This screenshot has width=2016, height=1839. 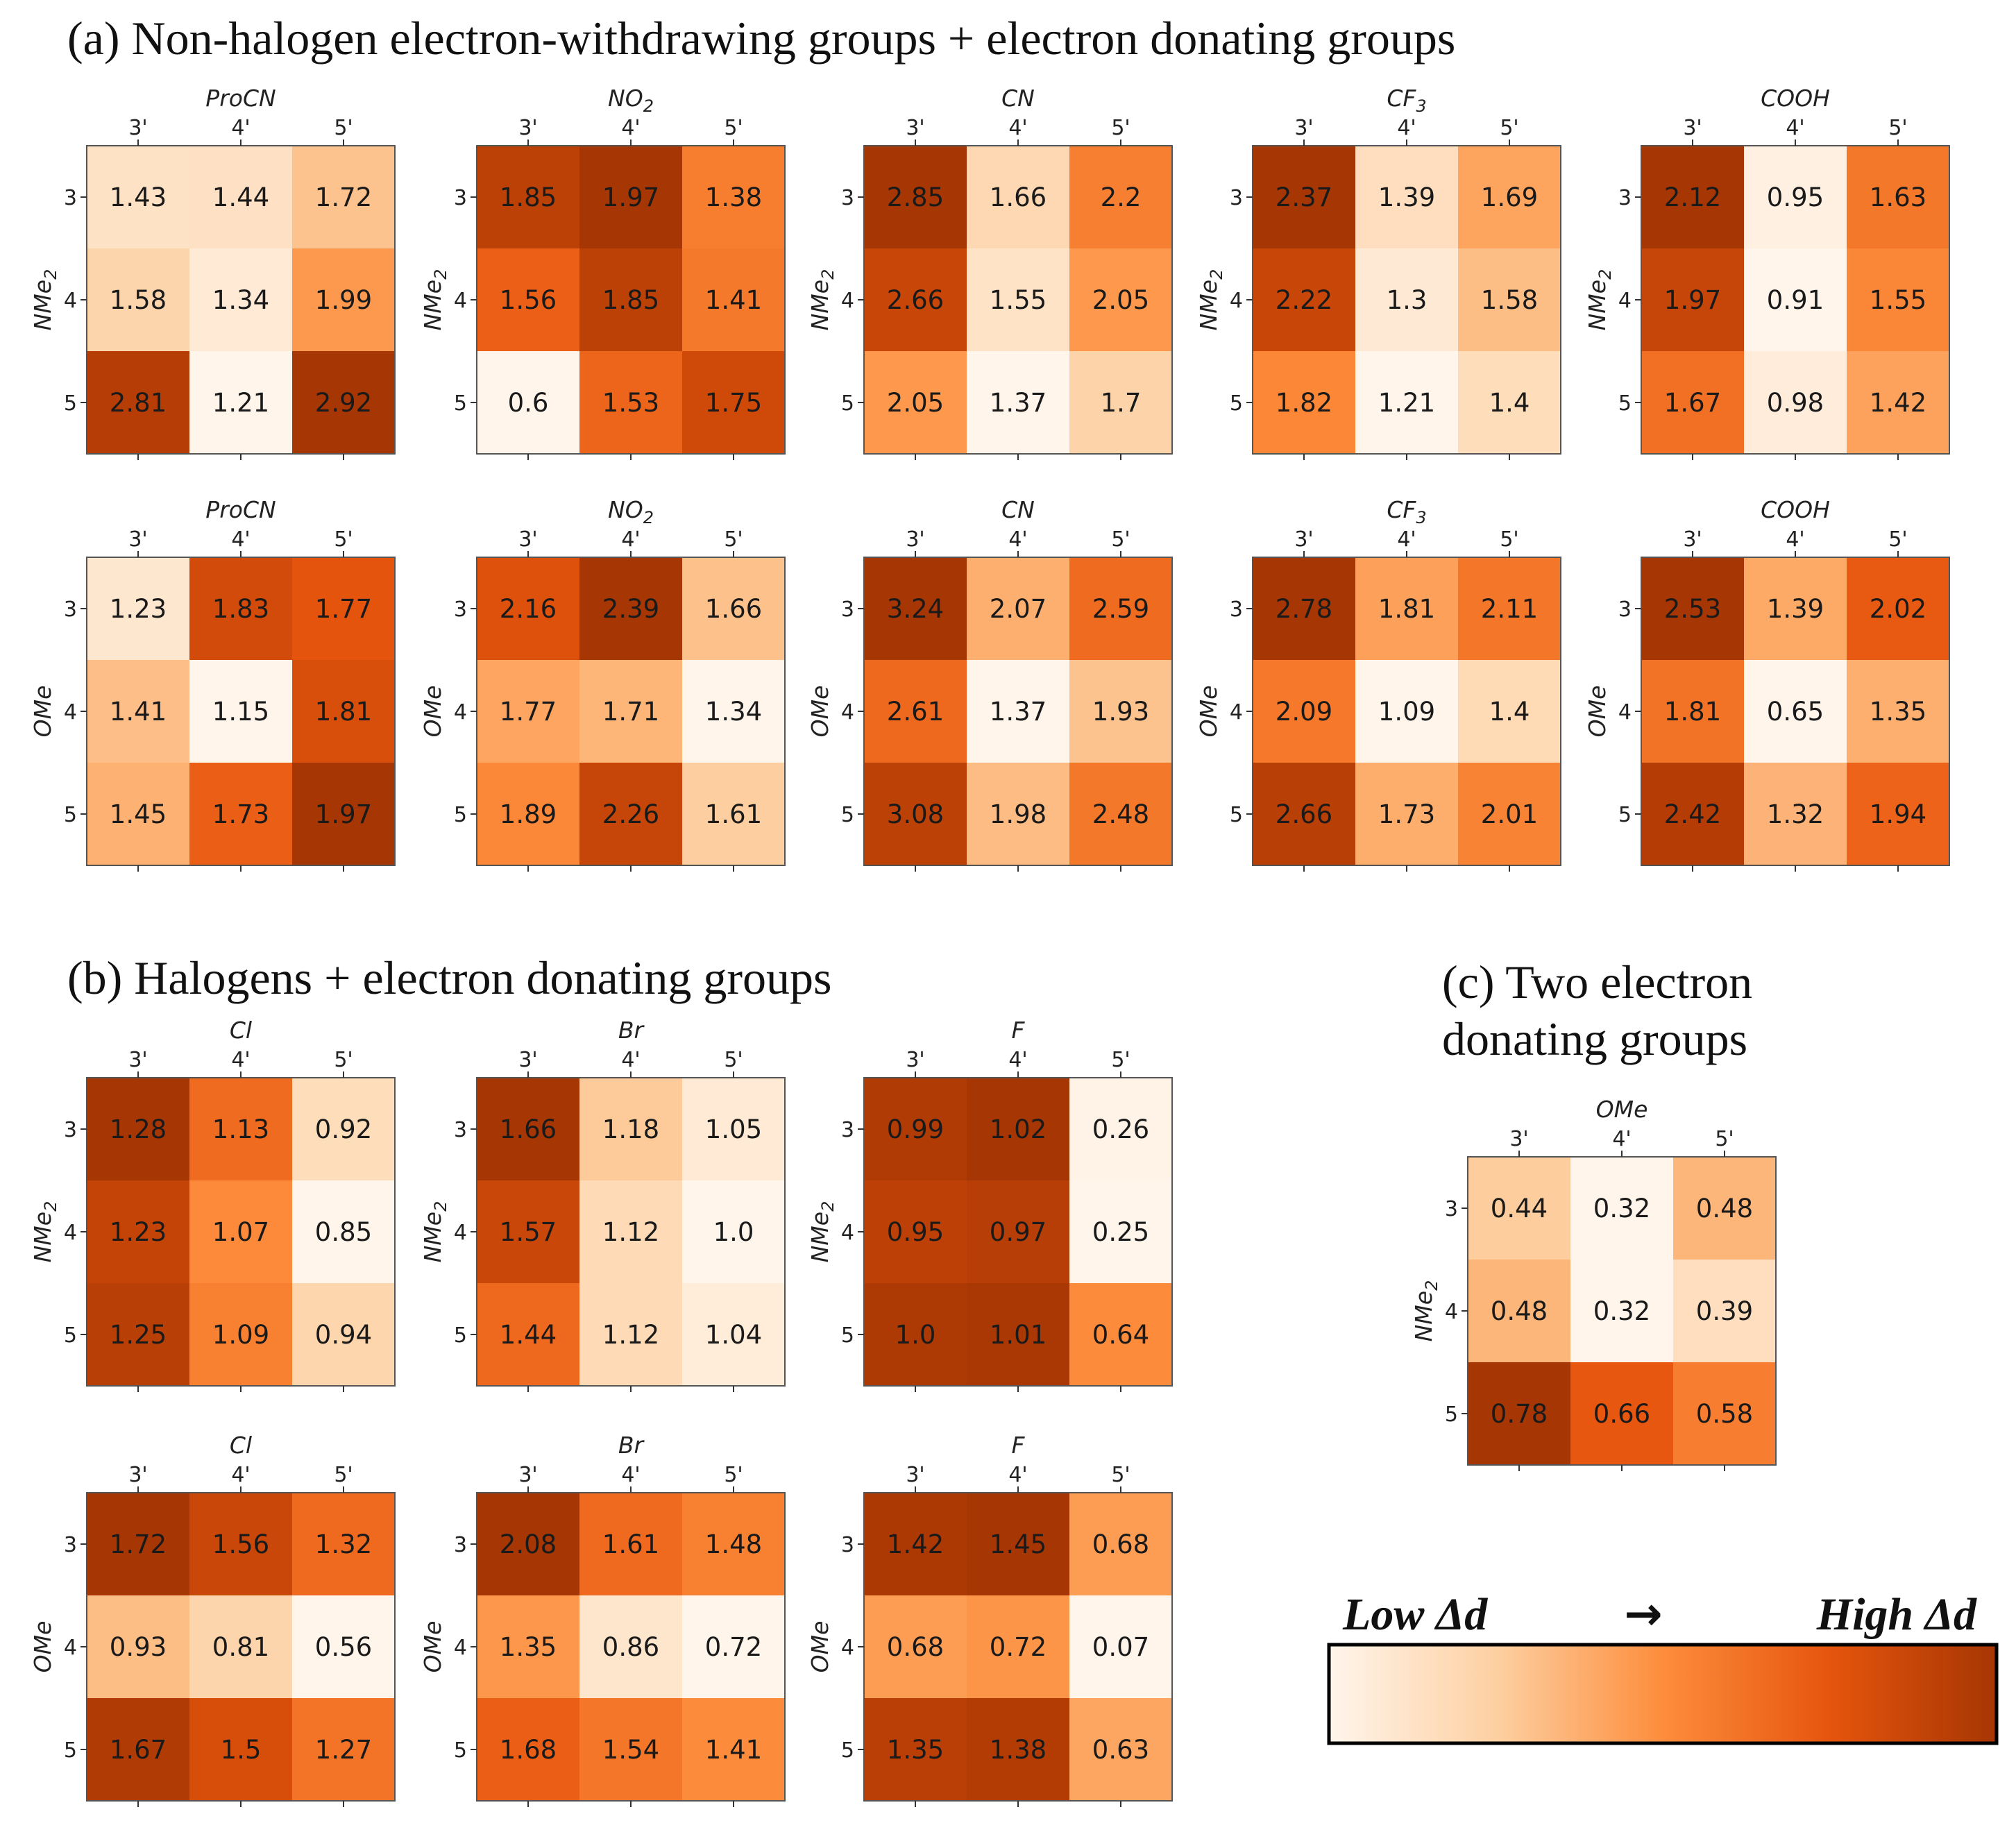 I want to click on cell-value-label: 0.95, so click(x=916, y=1232).